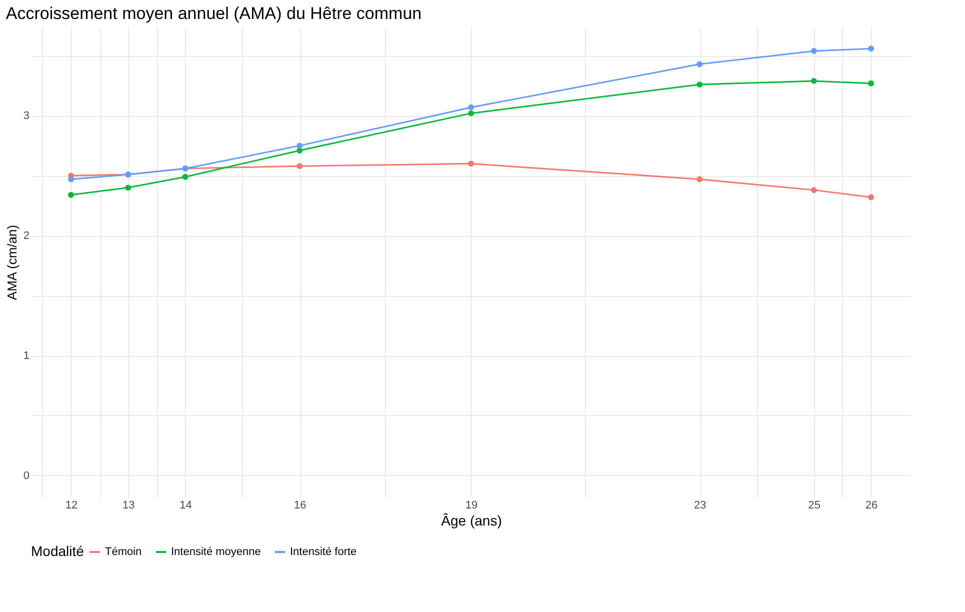 This screenshot has height=612, width=965. What do you see at coordinates (871, 506) in the screenshot?
I see `x-tick-label: 26` at bounding box center [871, 506].